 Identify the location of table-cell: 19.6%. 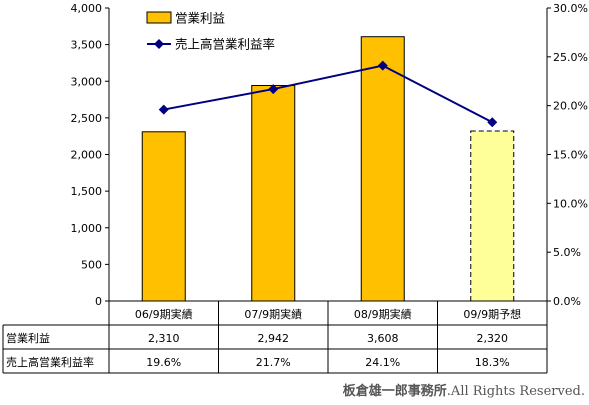
(163, 362).